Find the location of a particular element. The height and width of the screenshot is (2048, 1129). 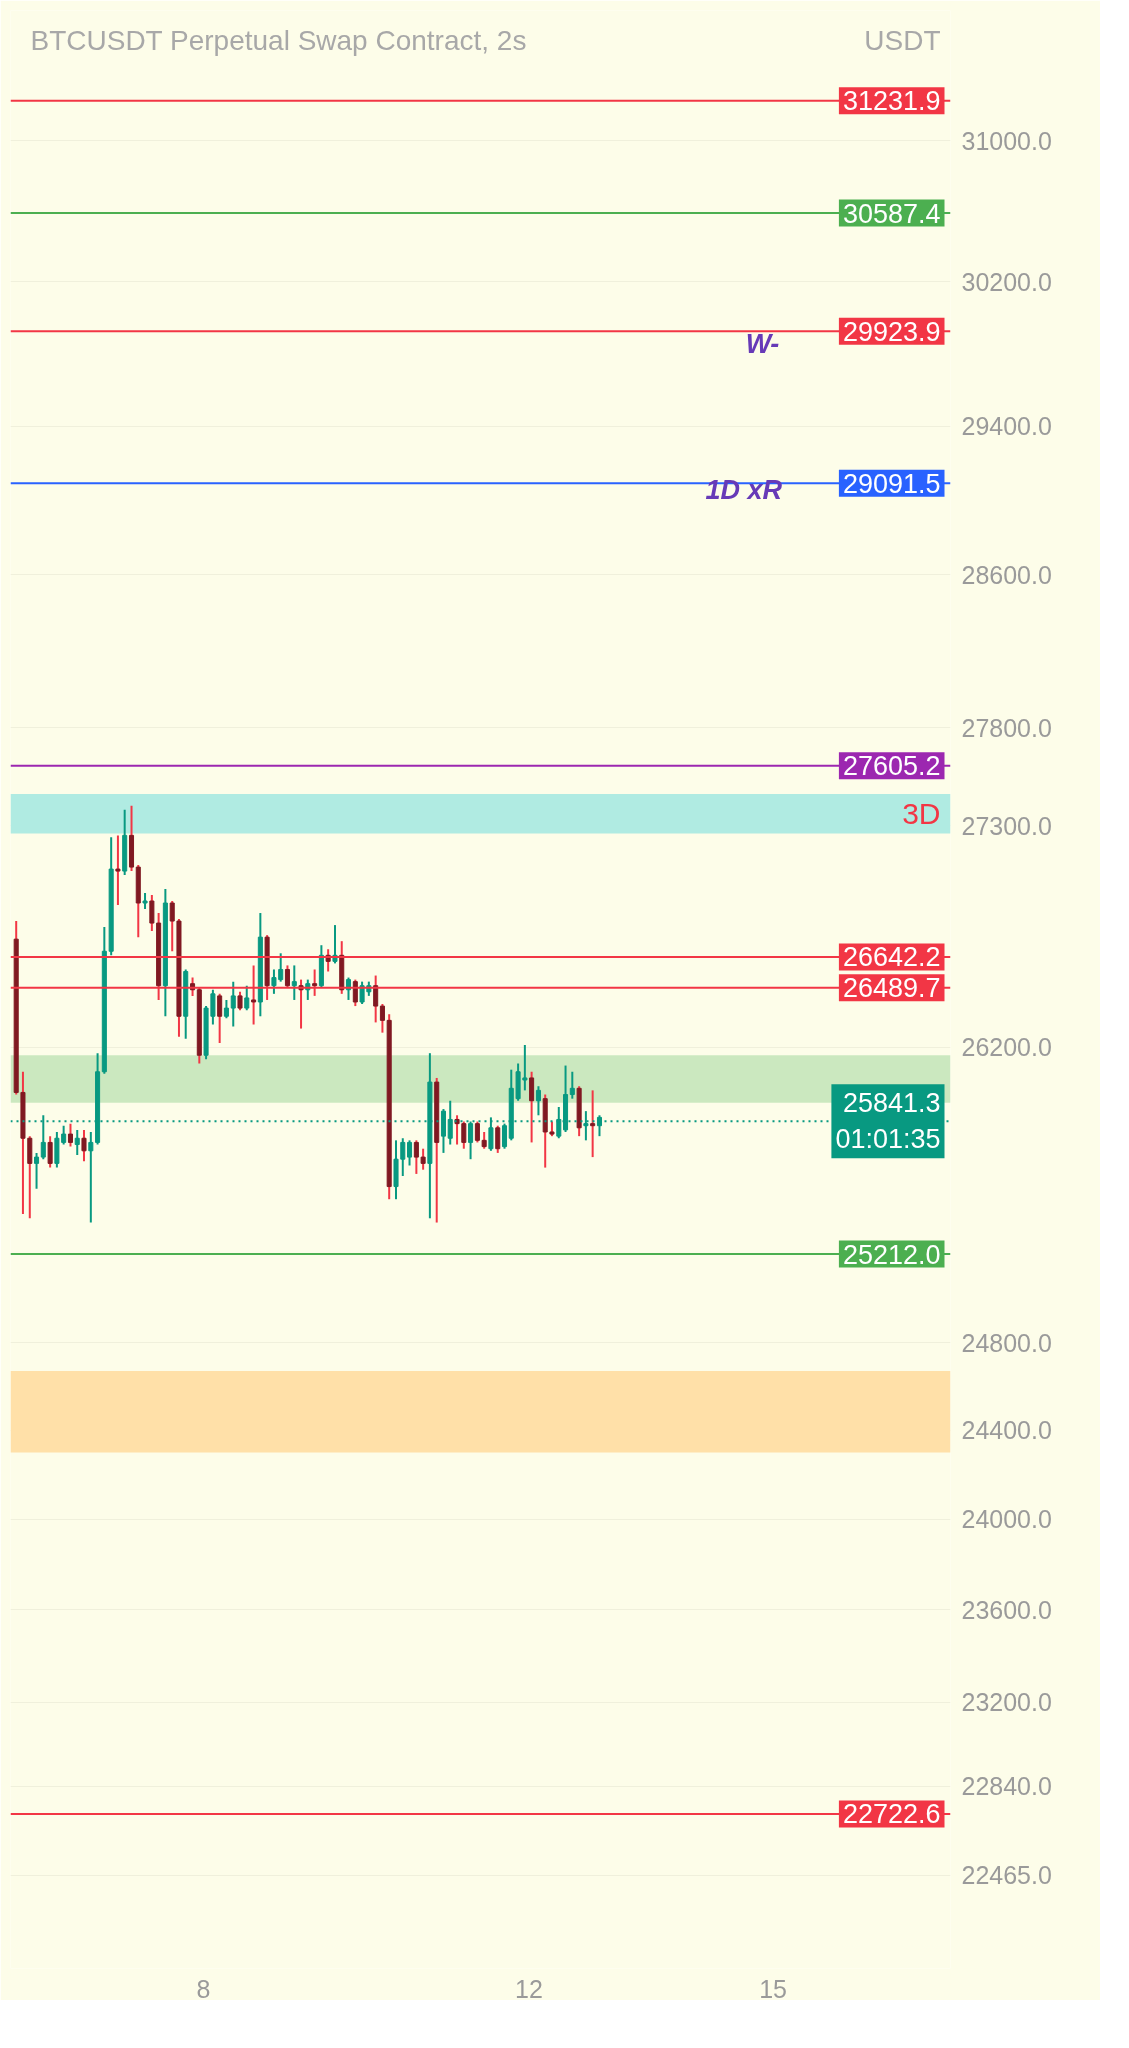

ref-line-label: 27605.2 is located at coordinates (891, 766).